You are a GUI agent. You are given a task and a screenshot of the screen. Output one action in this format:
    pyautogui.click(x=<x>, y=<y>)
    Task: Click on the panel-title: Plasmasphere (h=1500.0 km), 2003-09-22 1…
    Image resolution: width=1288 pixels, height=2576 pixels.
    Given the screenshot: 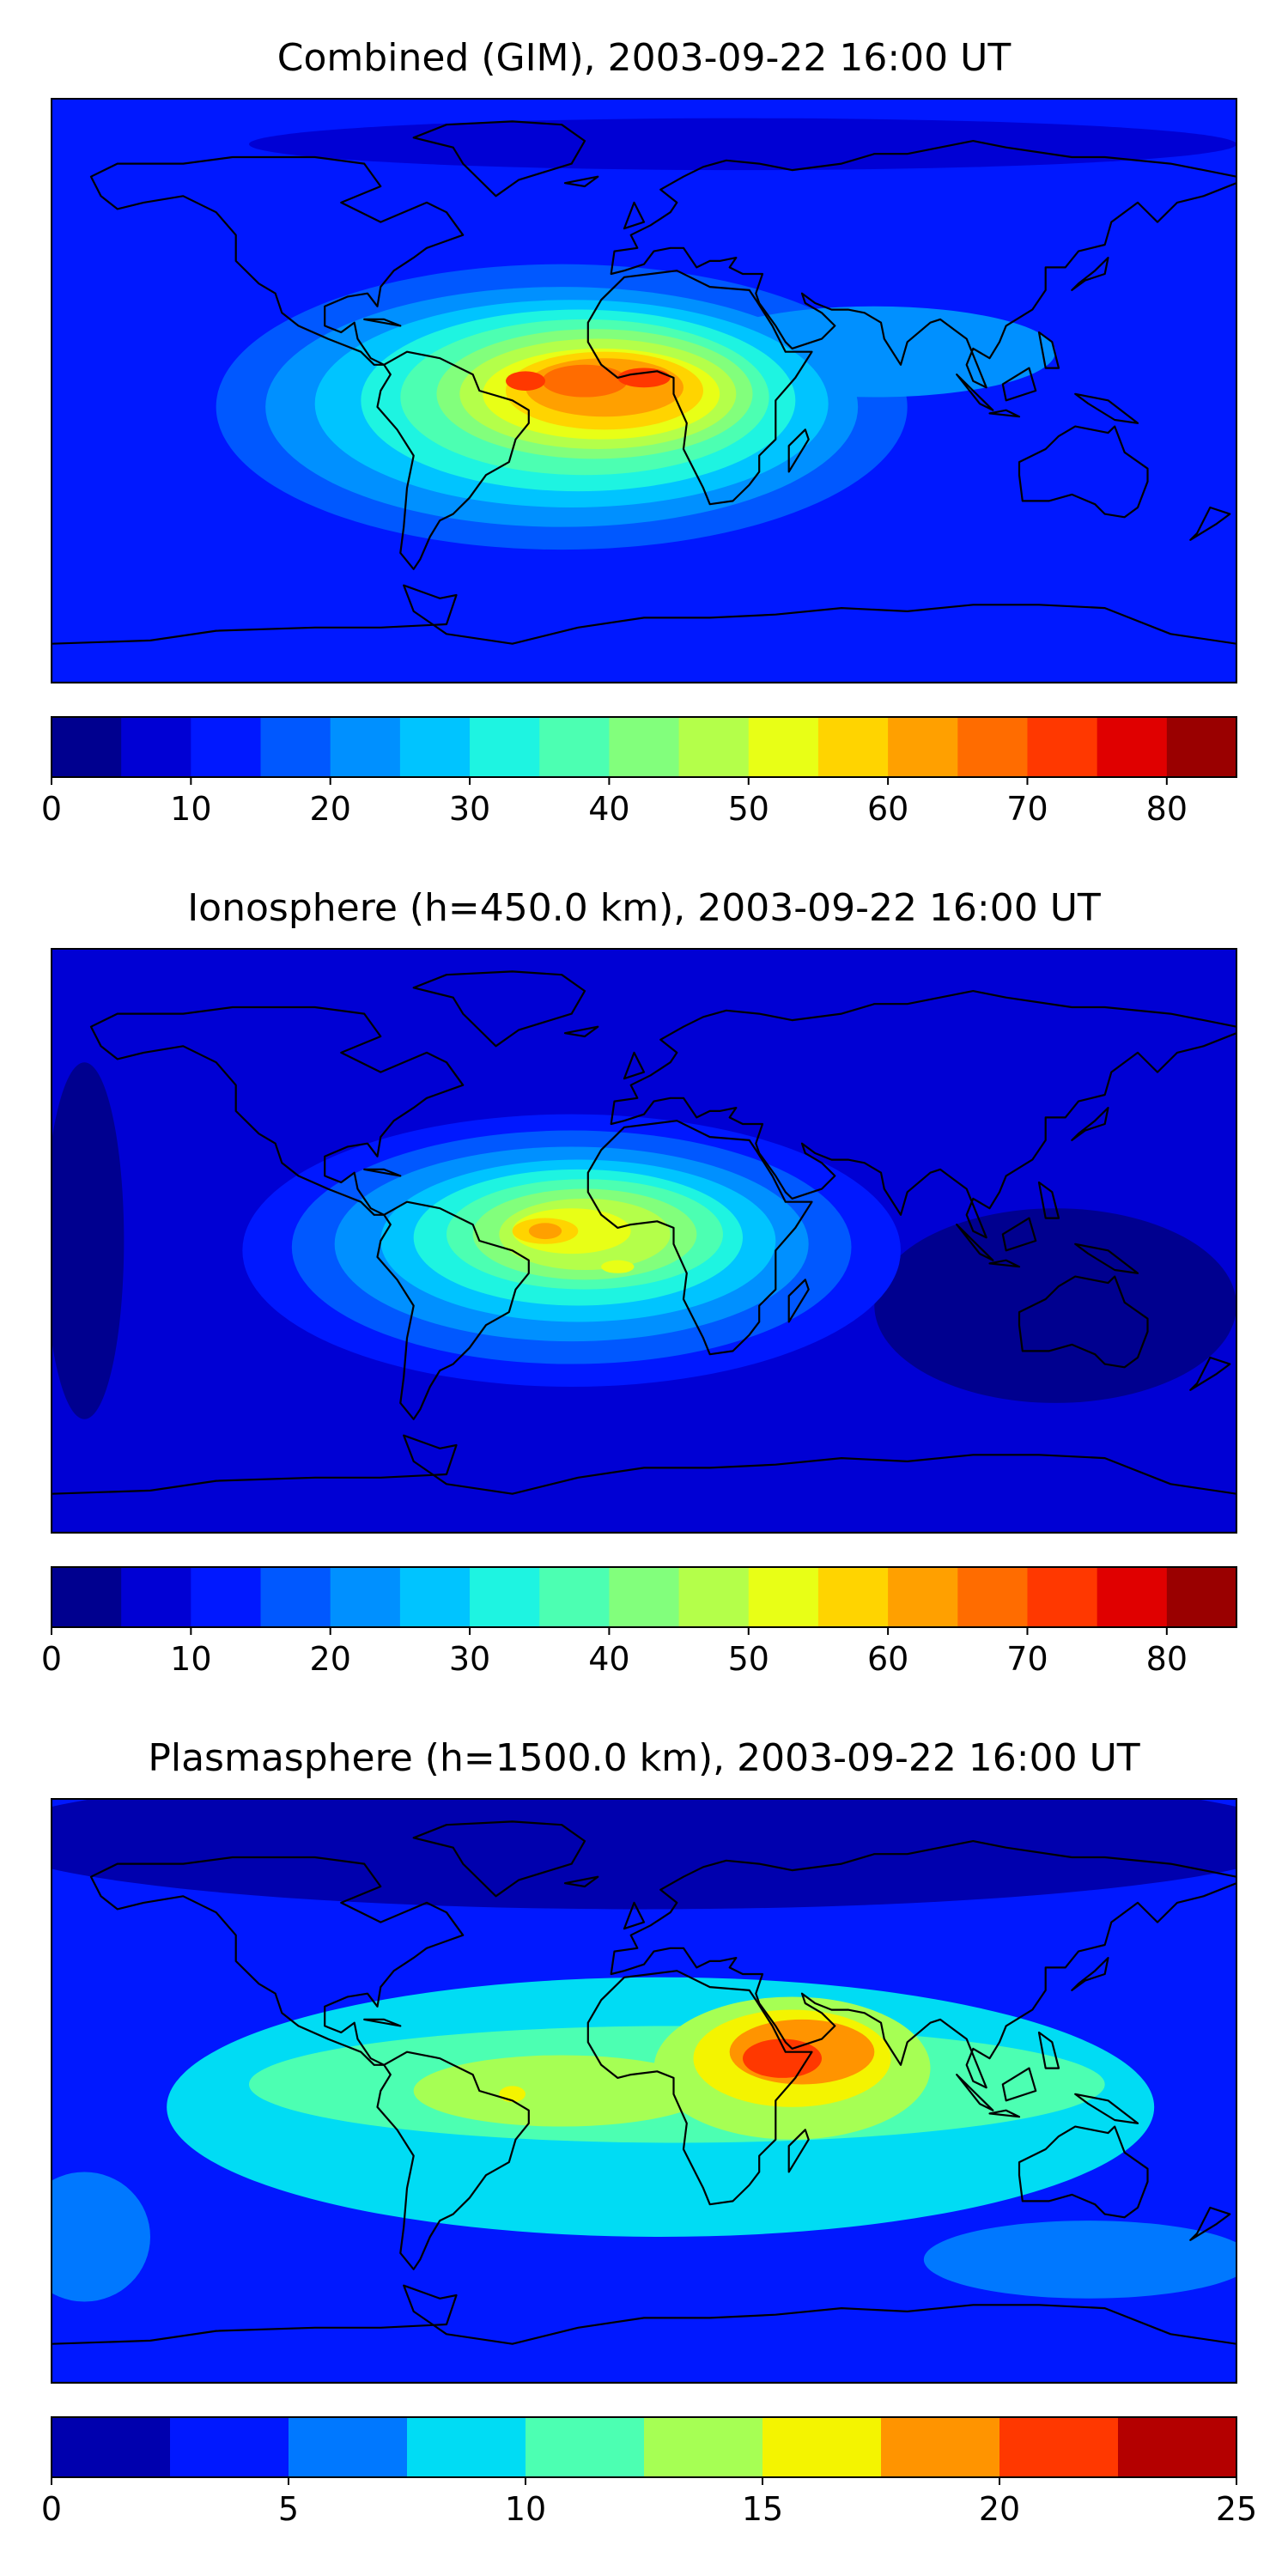 What is the action you would take?
    pyautogui.click(x=643, y=1758)
    